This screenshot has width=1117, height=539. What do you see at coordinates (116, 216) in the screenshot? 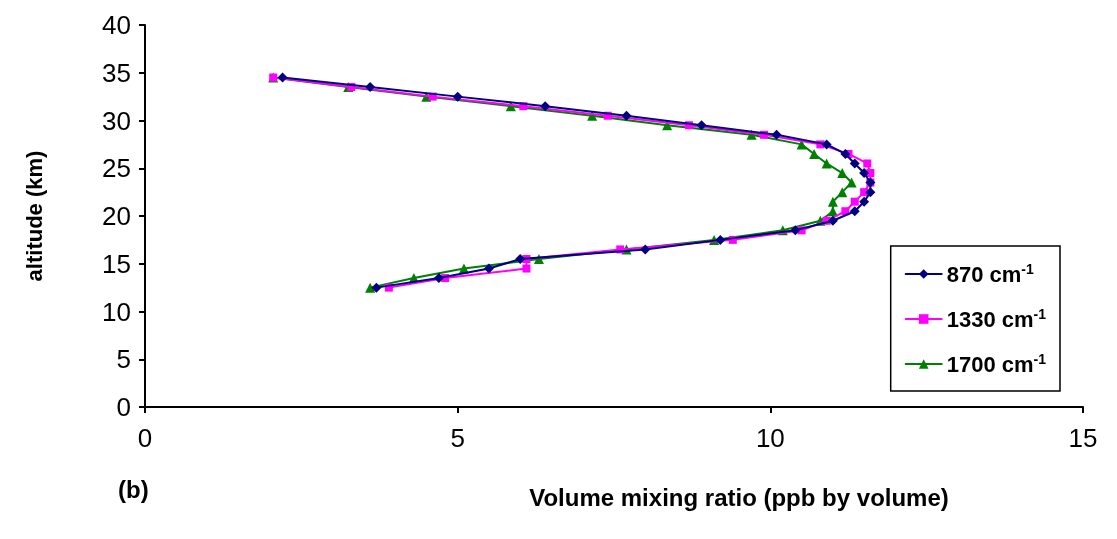
I see `y-tick-label: 20` at bounding box center [116, 216].